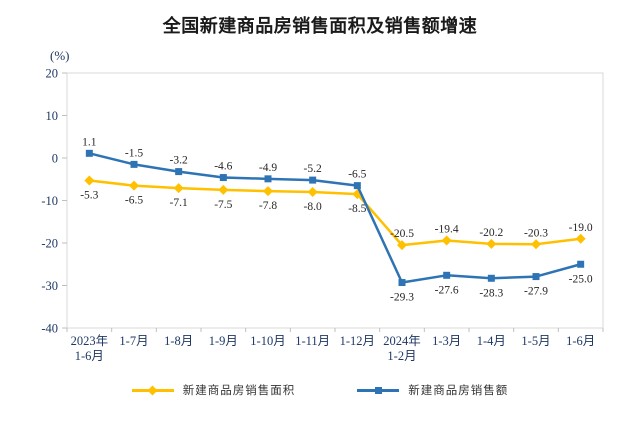 The width and height of the screenshot is (640, 424). I want to click on data-point-label: -20.3, so click(536, 233).